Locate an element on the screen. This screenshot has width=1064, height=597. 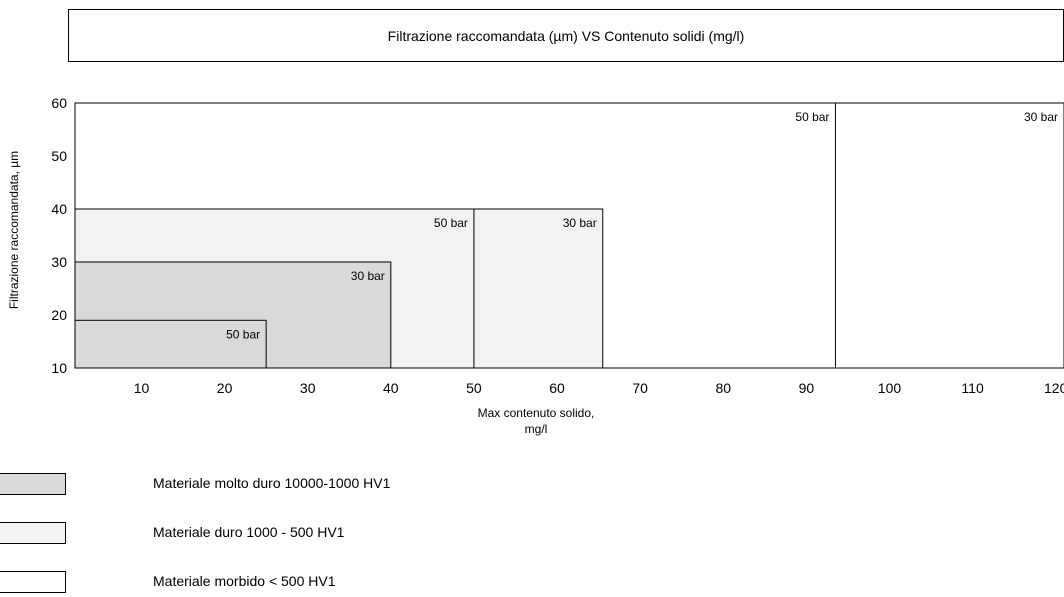
x-tick-label: 60 is located at coordinates (557, 388).